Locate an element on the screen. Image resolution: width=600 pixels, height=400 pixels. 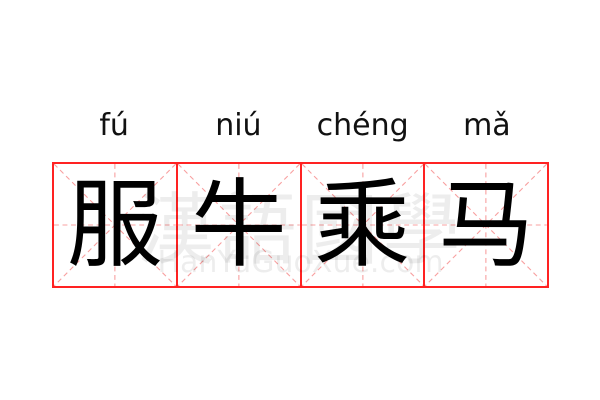
hanzi-2: 牛 is located at coordinates (238, 225).